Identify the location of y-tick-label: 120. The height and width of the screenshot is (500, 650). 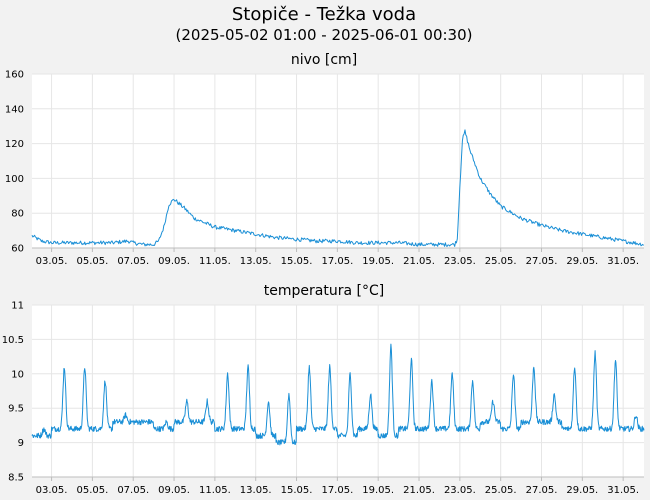
(14, 144).